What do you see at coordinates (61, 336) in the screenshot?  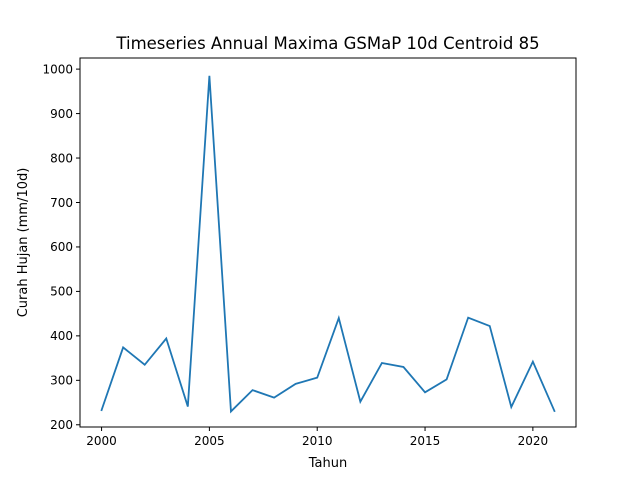 I see `y-tick-label: 400` at bounding box center [61, 336].